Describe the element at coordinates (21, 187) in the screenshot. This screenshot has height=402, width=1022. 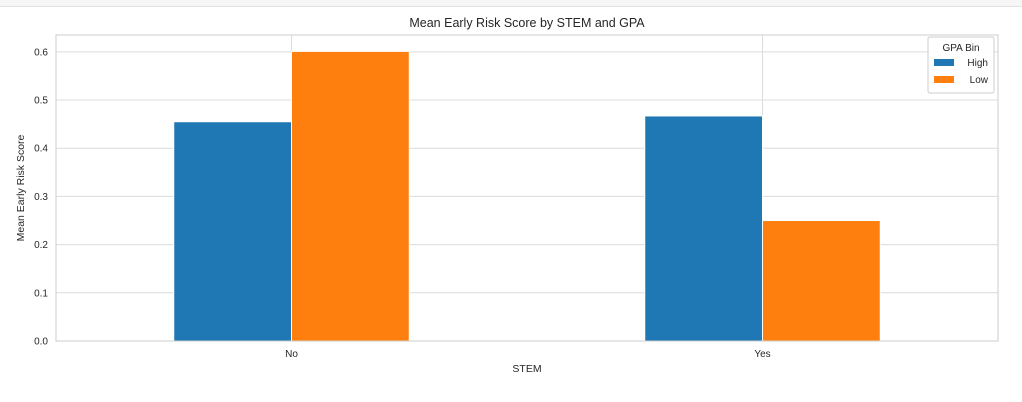
I see `y-axis-label: Mean Early Risk Score` at that location.